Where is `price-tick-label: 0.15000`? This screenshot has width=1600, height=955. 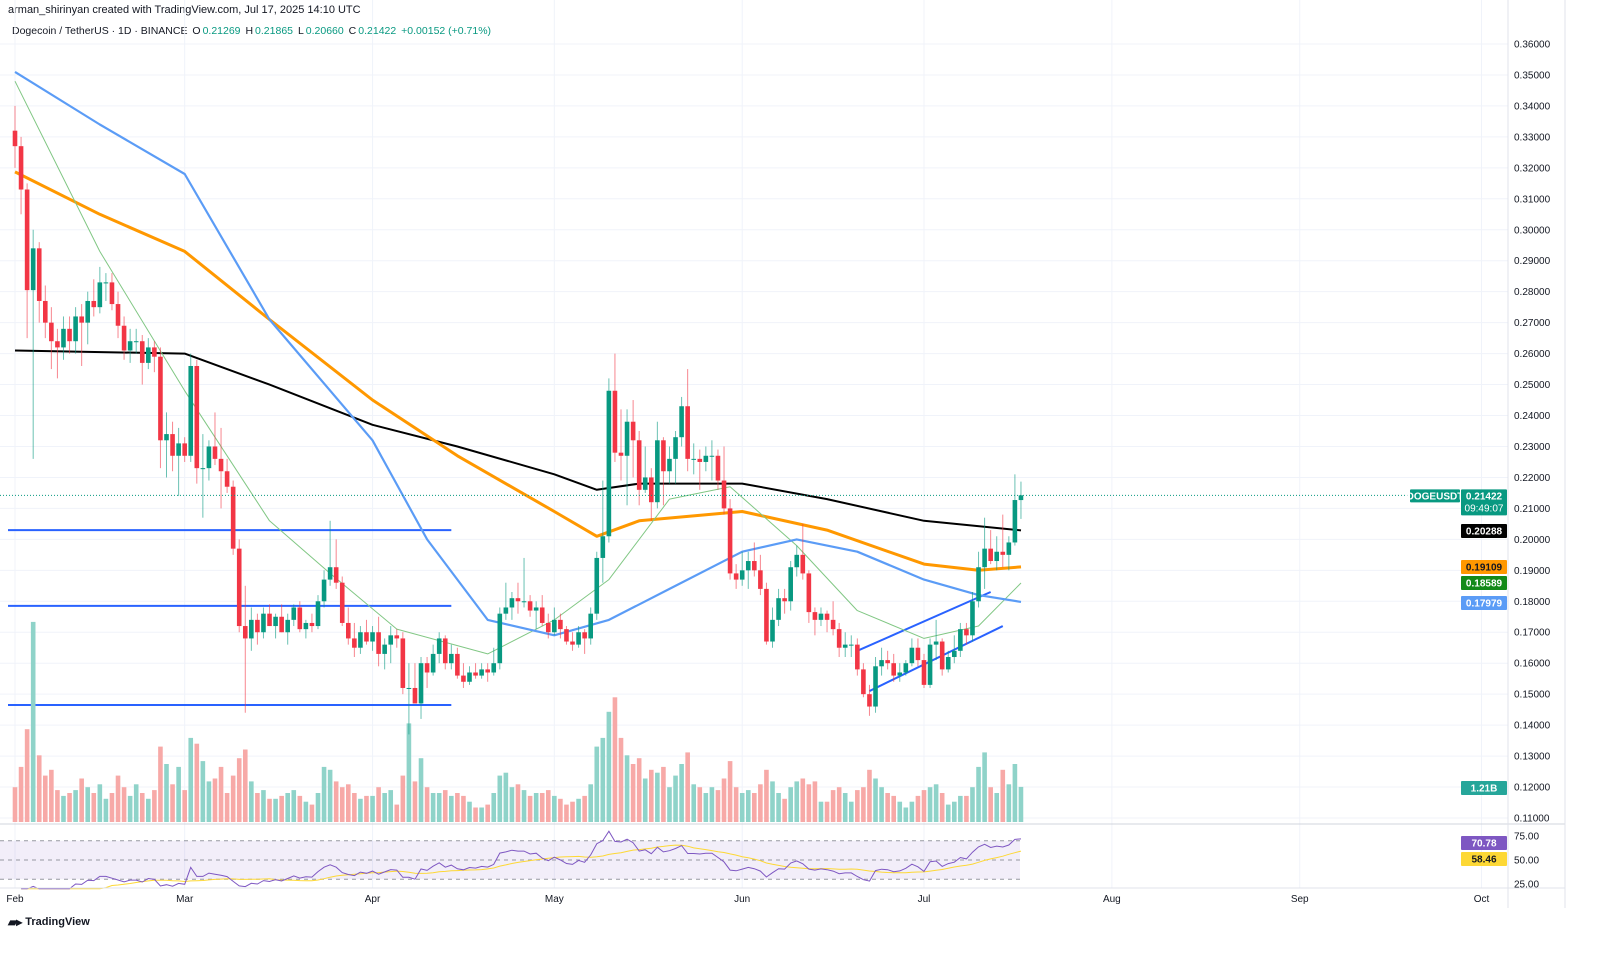
price-tick-label: 0.15000 is located at coordinates (1532, 695).